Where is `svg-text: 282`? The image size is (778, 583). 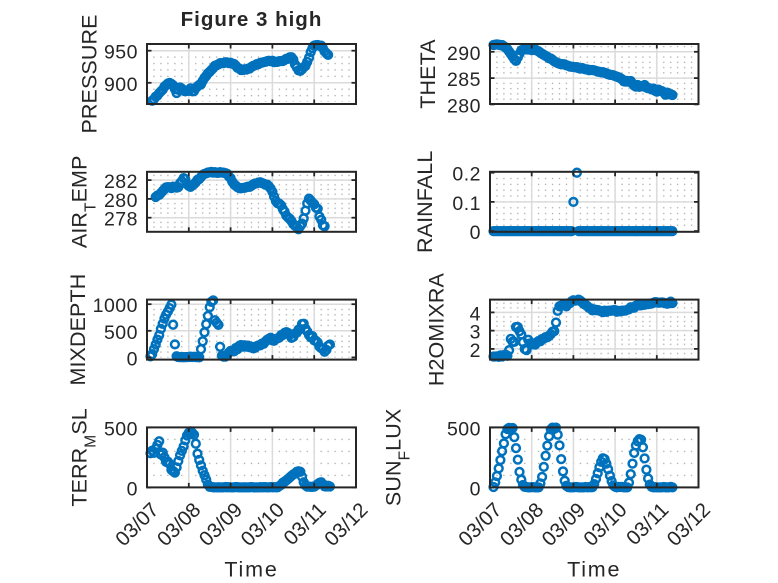
svg-text: 282 is located at coordinates (121, 182).